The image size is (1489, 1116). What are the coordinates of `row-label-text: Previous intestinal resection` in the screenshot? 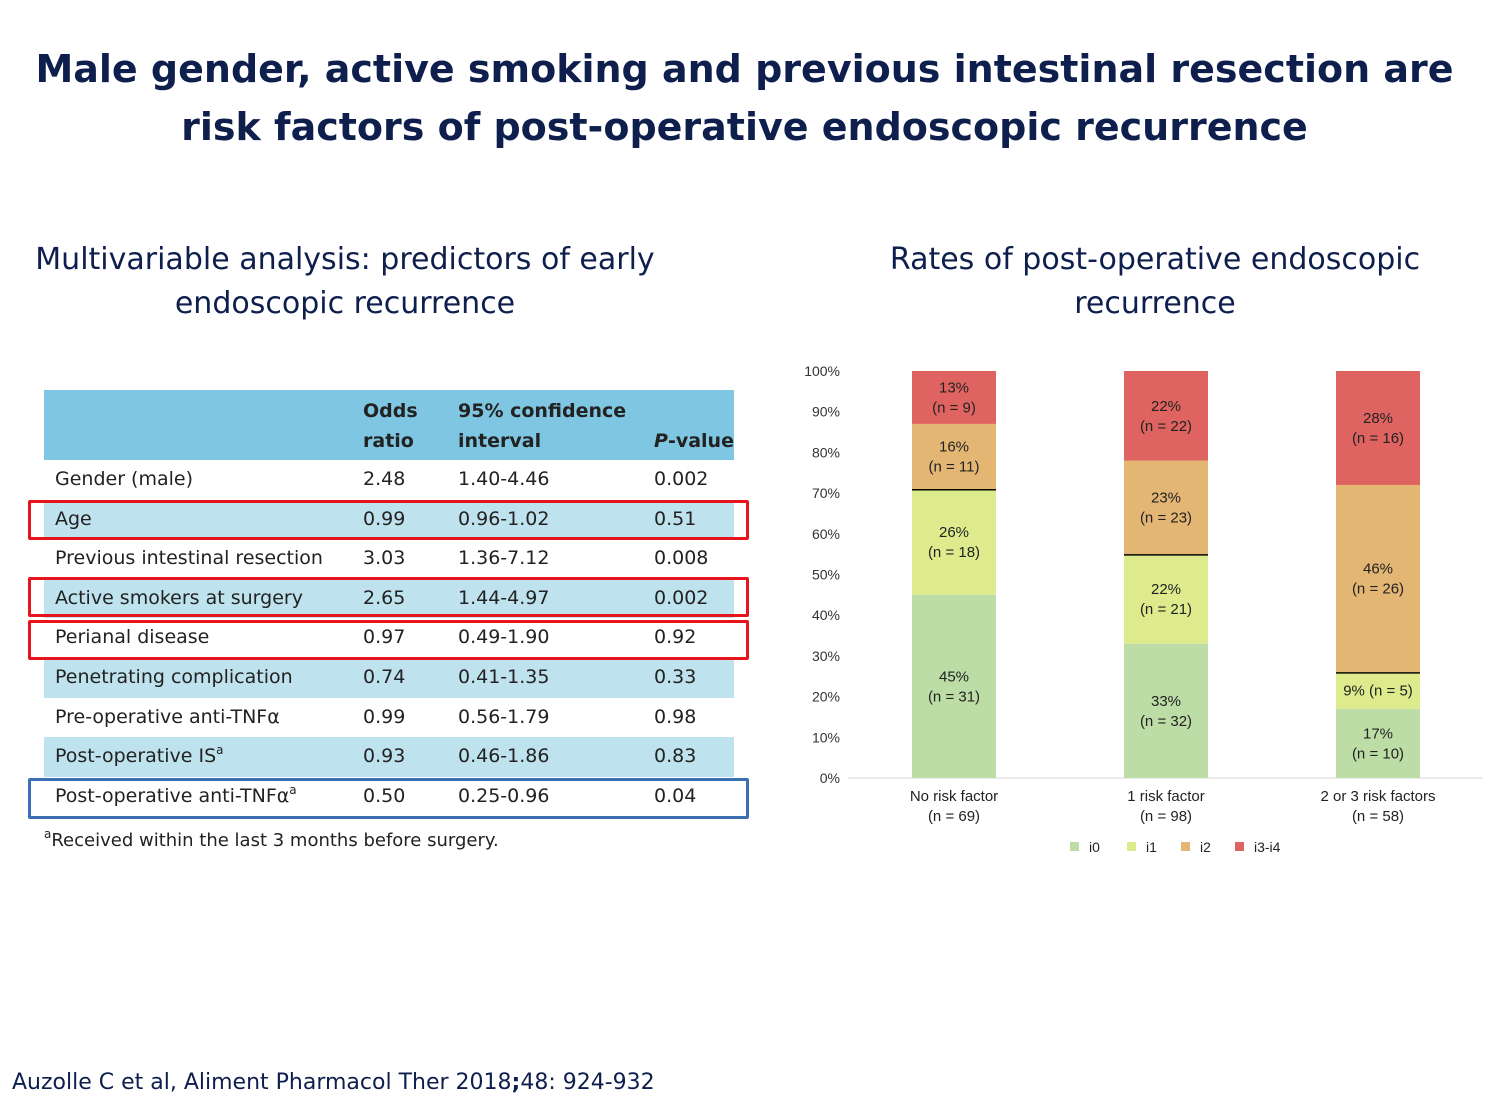 It's located at (189, 558).